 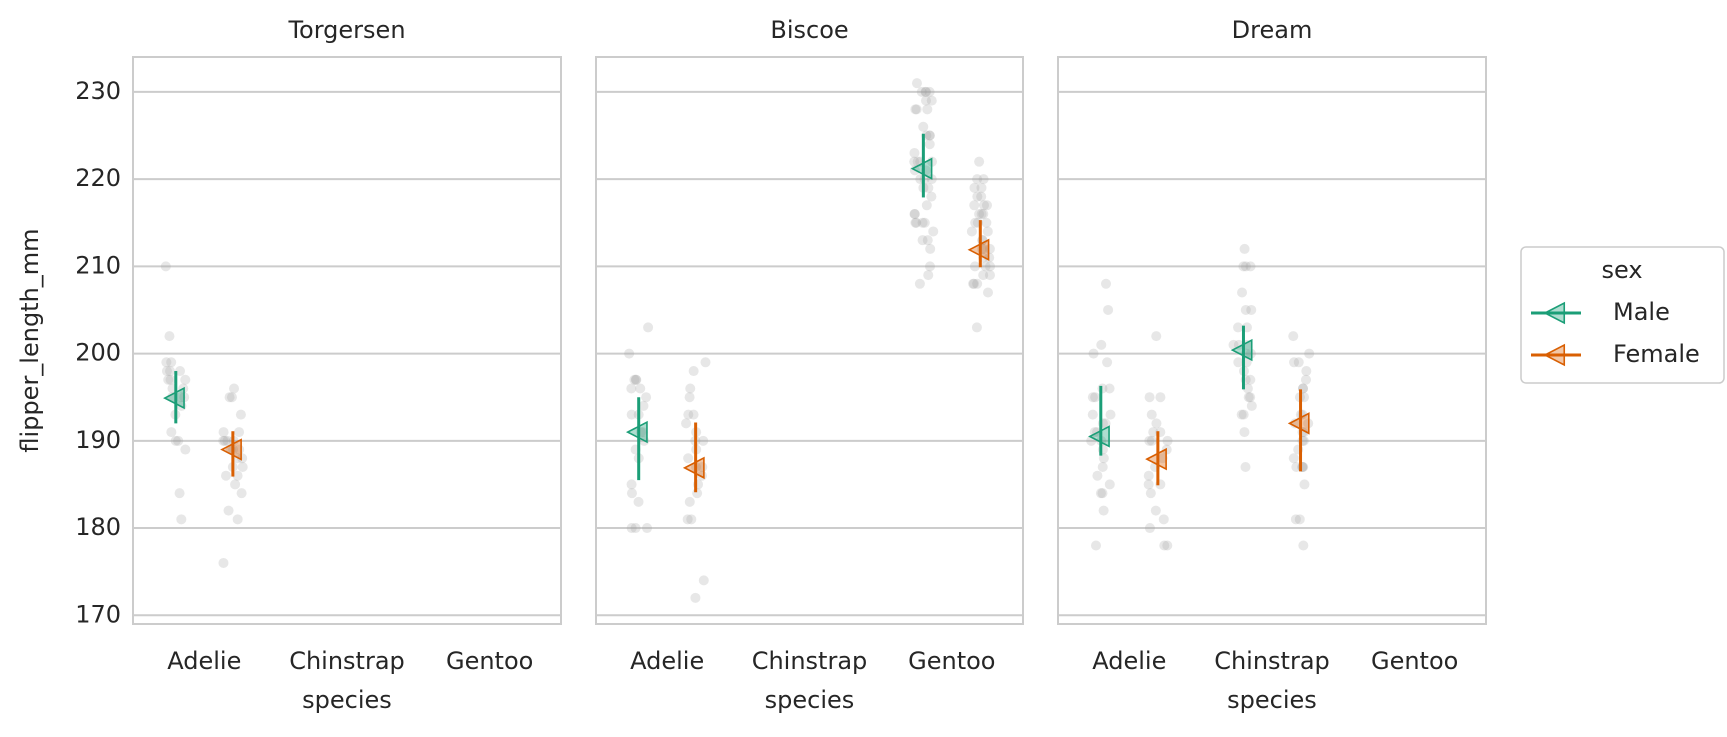 I want to click on facet-title: Biscoe, so click(x=809, y=30).